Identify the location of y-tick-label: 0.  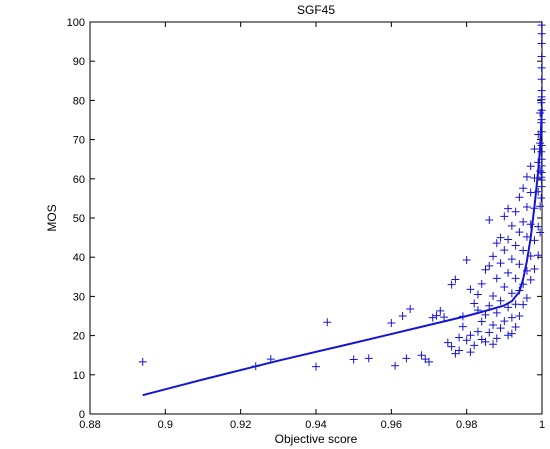
(82, 415).